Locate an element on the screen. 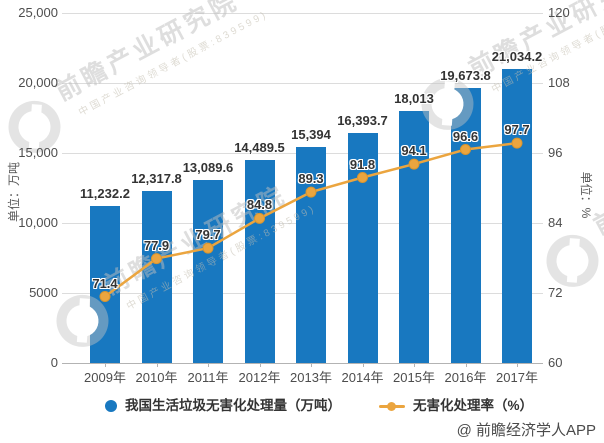 This screenshot has height=443, width=604. x-axis-line is located at coordinates (302, 363).